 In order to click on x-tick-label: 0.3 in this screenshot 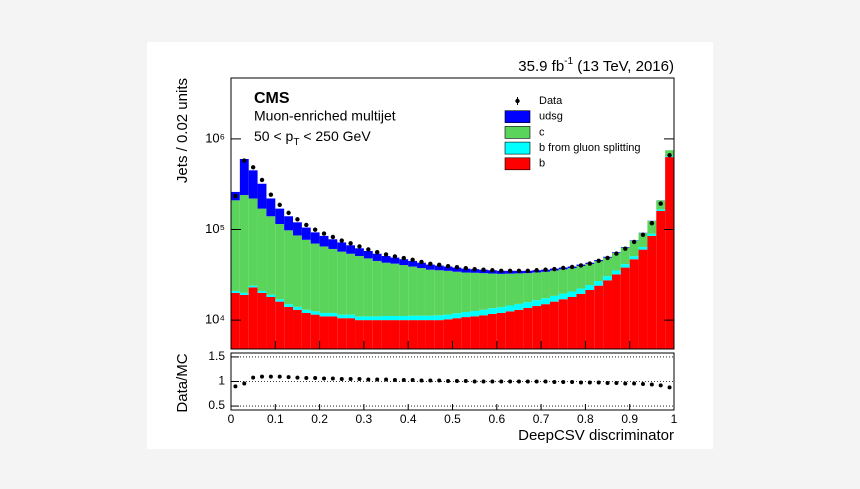, I will do `click(364, 419)`.